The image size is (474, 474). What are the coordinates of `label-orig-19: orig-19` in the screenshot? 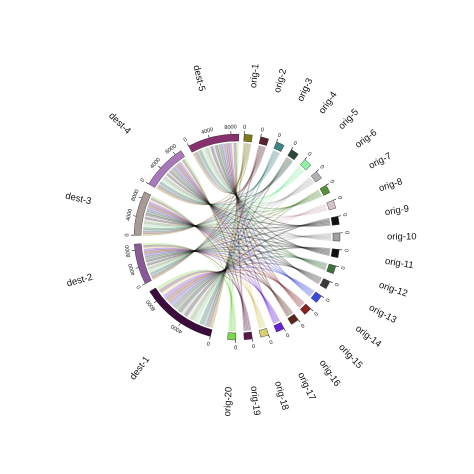 It's located at (255, 400).